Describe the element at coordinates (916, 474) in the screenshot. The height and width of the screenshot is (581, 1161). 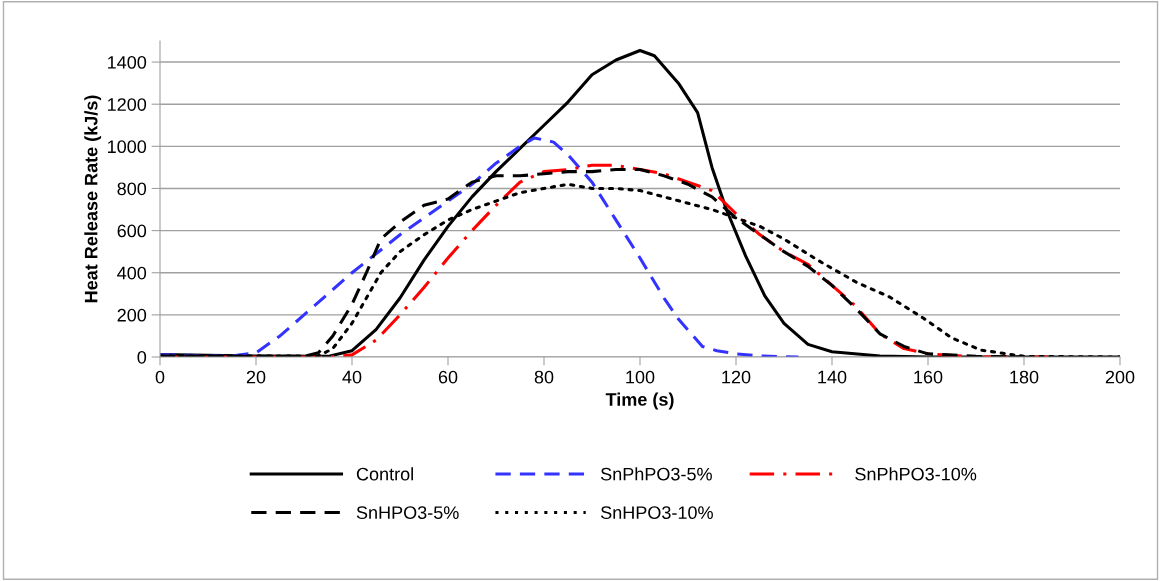
I see `legend-label: SnPhPO3-10%` at that location.